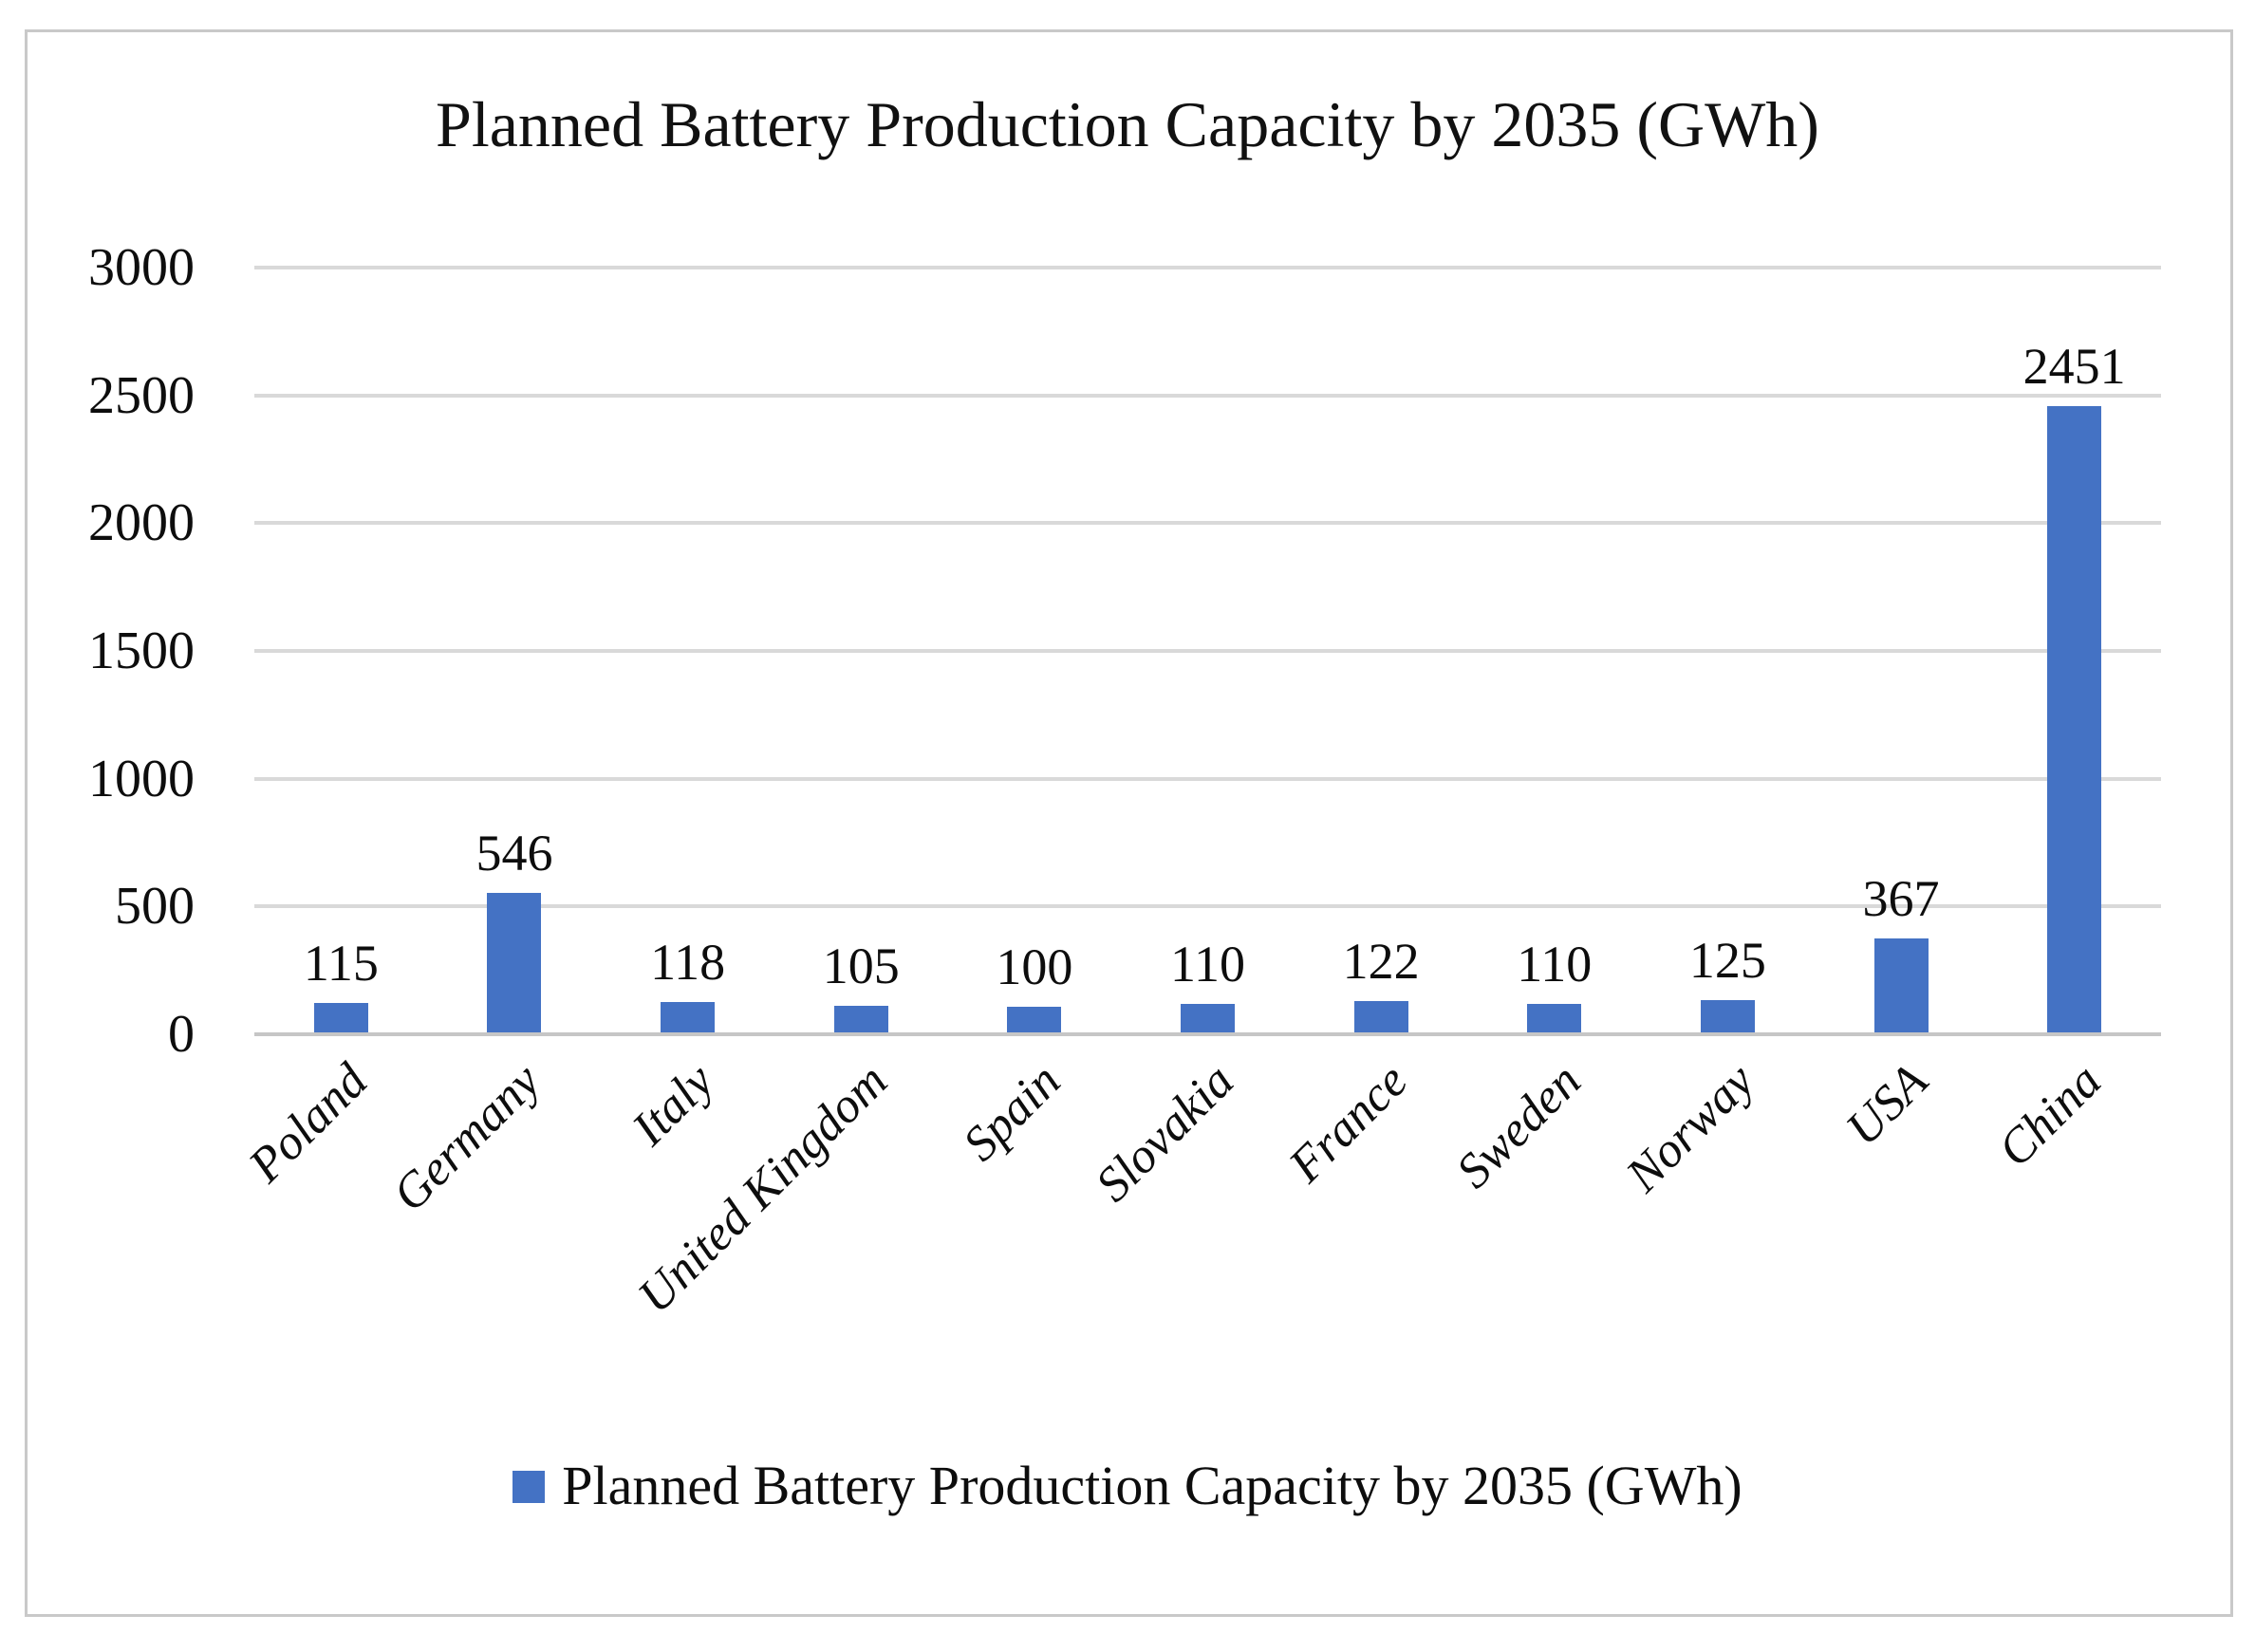 The image size is (2255, 1652). Describe the element at coordinates (141, 651) in the screenshot. I see `y-axis-tick-label: 1500` at that location.